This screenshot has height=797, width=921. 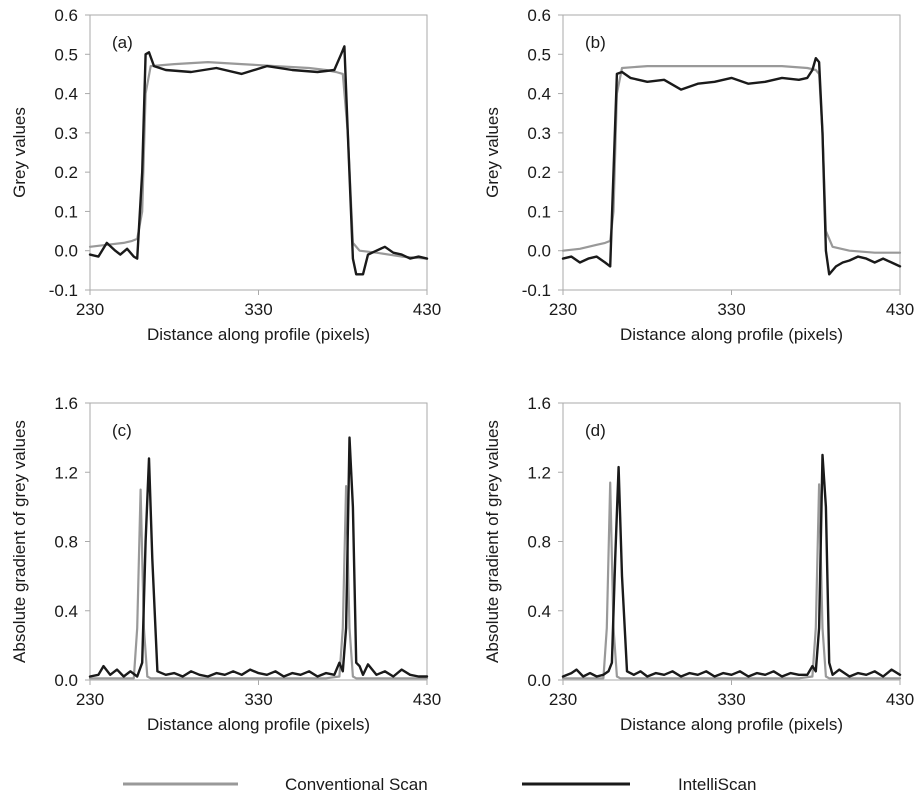 I want to click on panel-label: (d), so click(x=595, y=430).